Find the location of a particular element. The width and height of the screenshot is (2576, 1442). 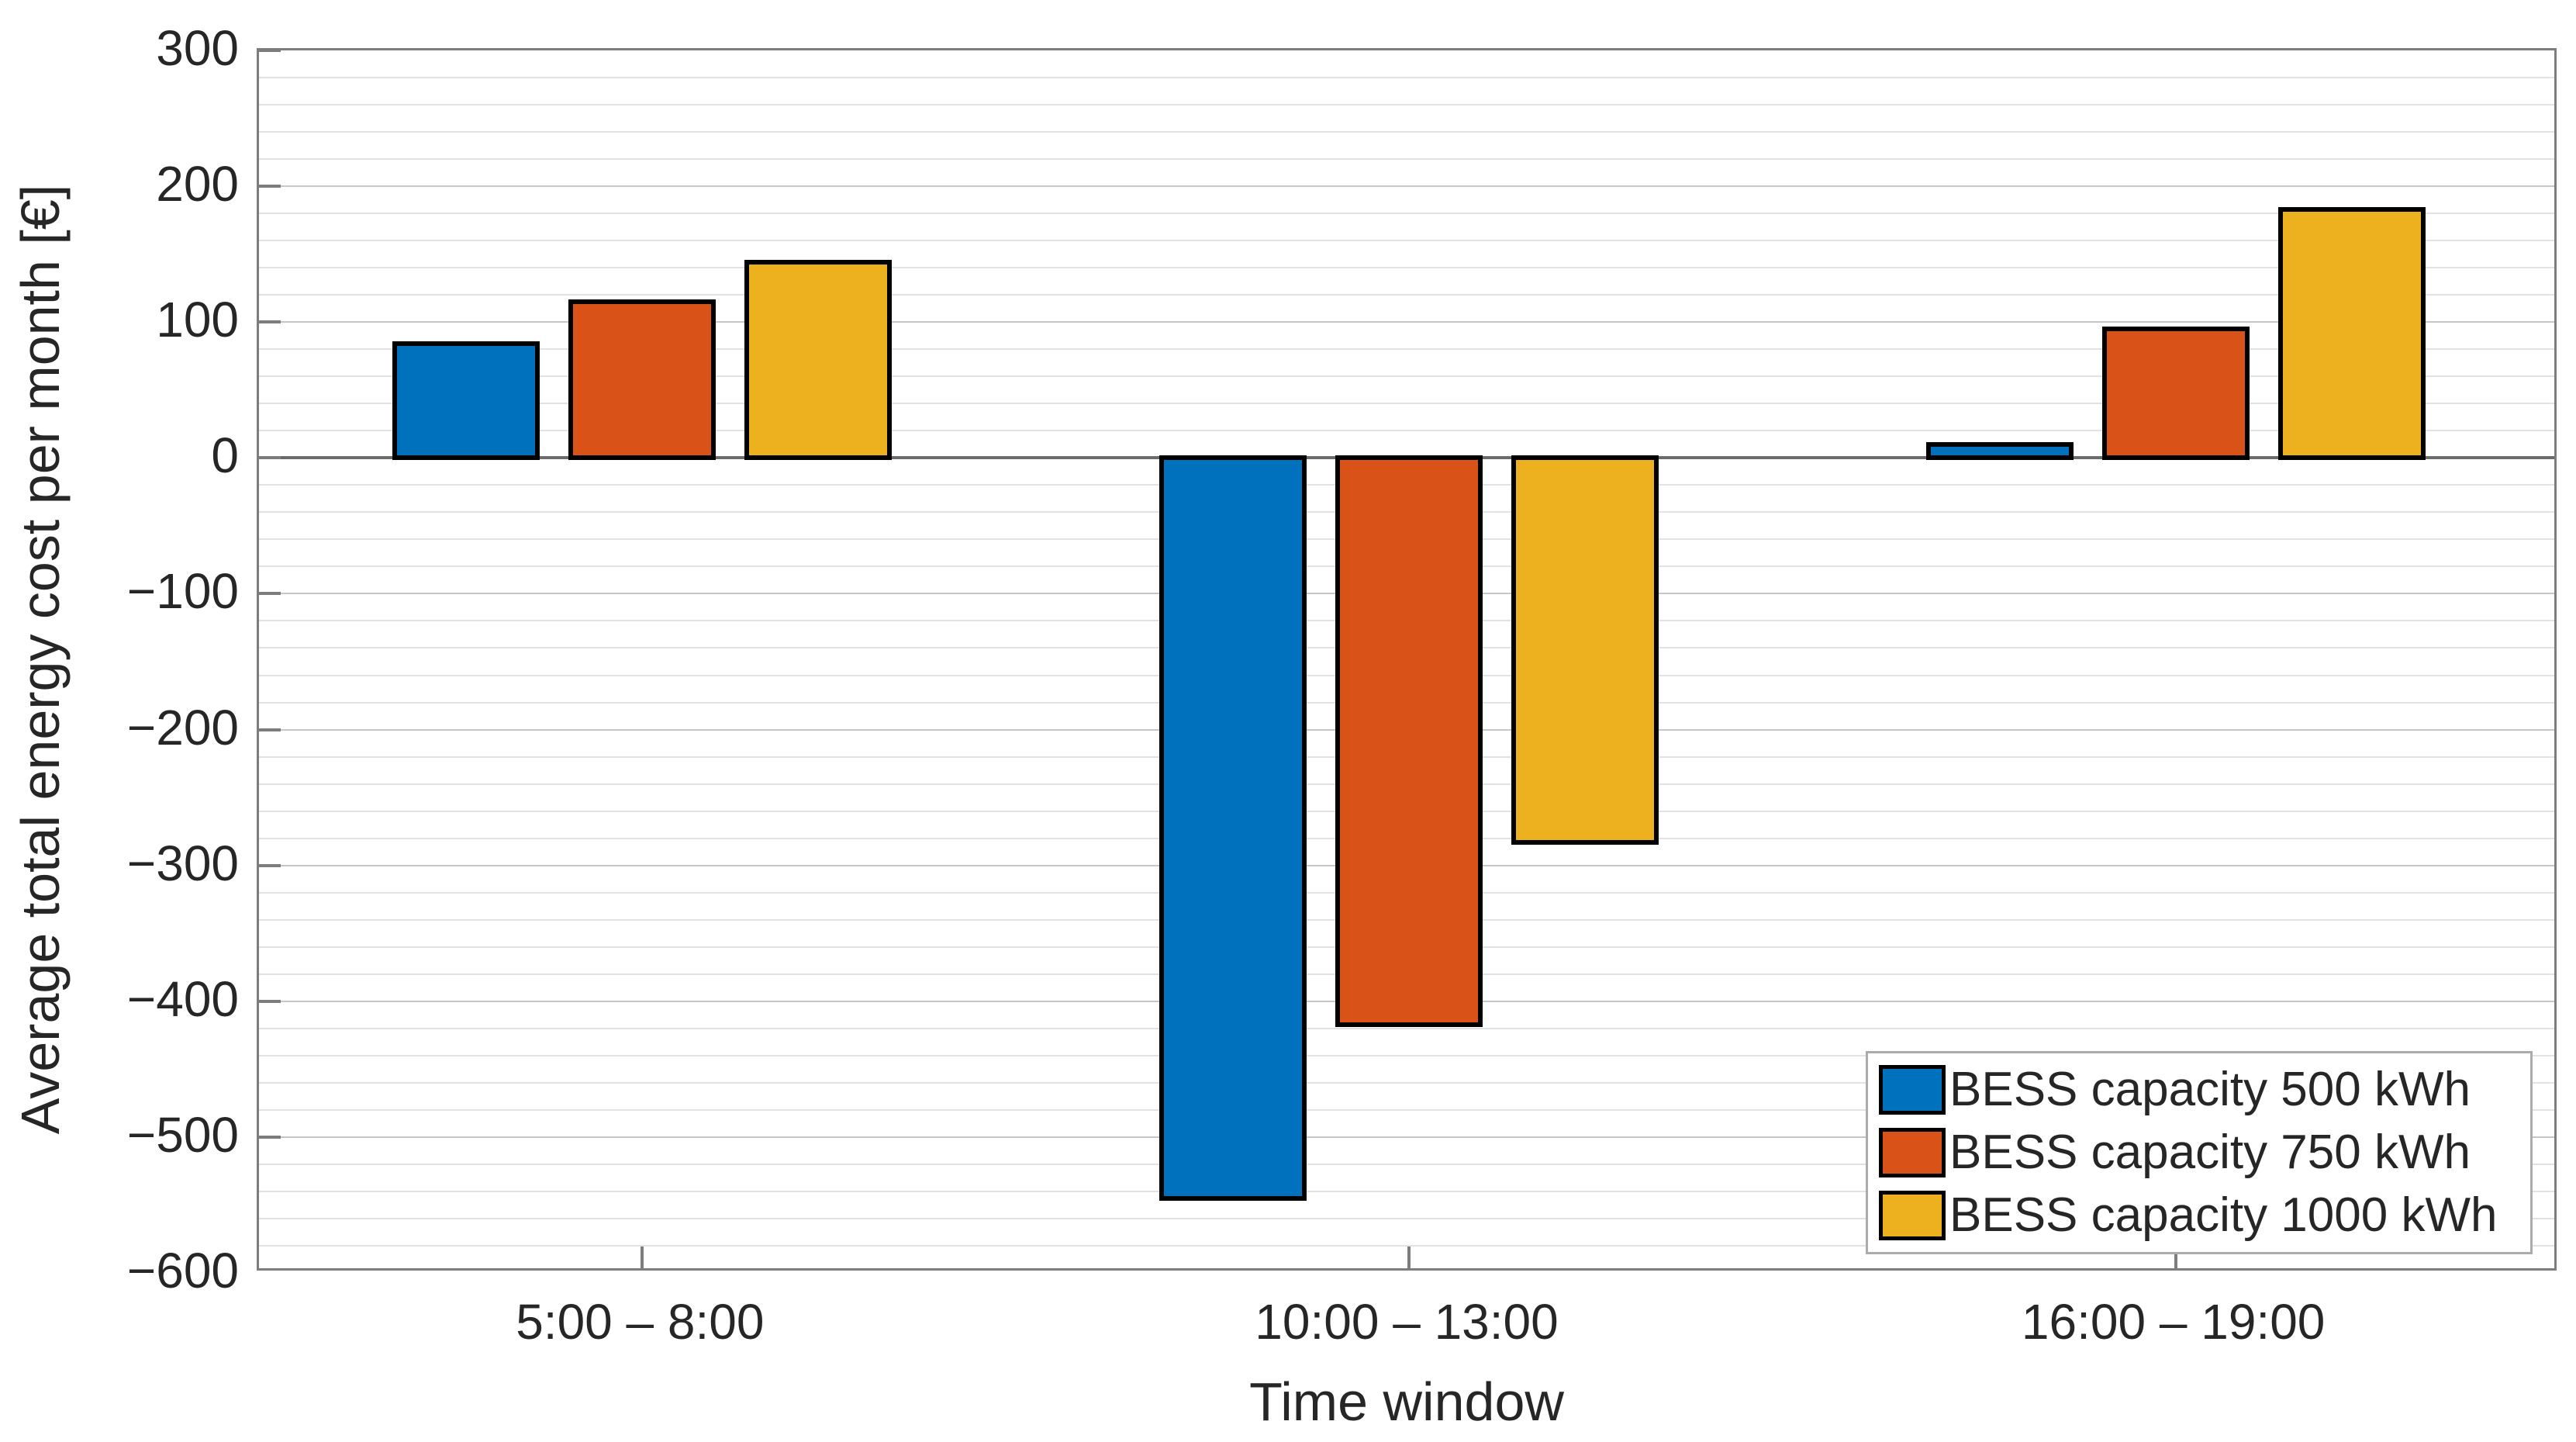

y-tick-label: −100 is located at coordinates (182, 591).